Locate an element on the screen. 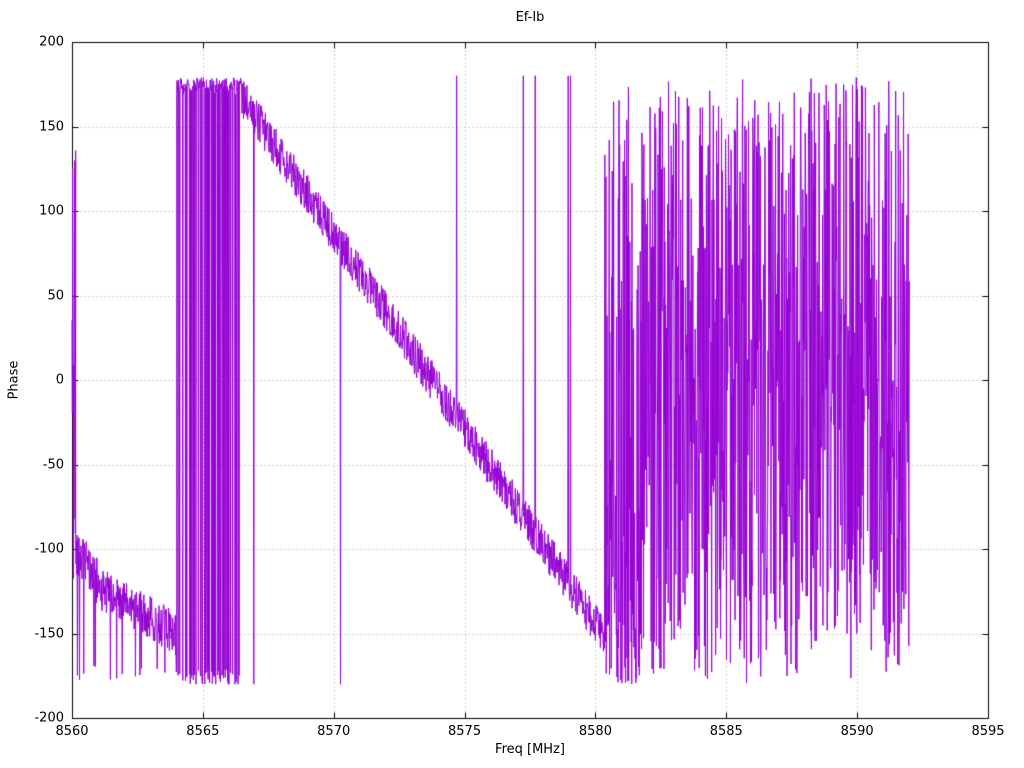  y-tick-label: -150 is located at coordinates (49, 633).